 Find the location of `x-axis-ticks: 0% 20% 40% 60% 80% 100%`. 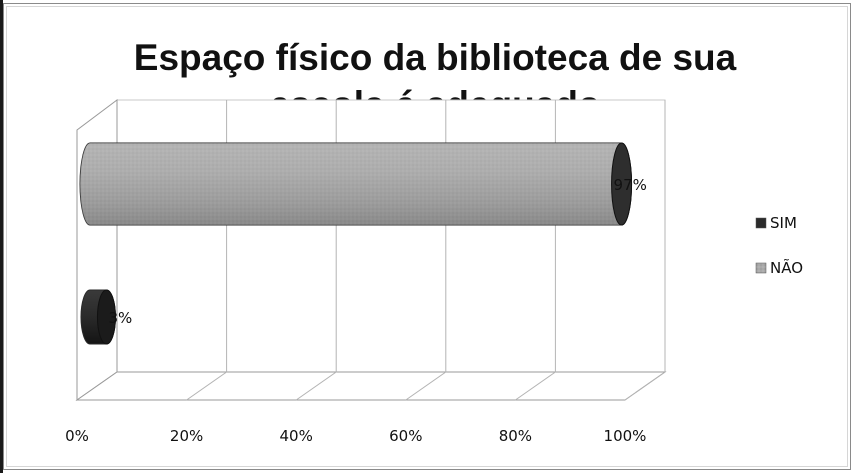

x-axis-ticks: 0% 20% 40% 60% 80% 100% is located at coordinates (355, 436).